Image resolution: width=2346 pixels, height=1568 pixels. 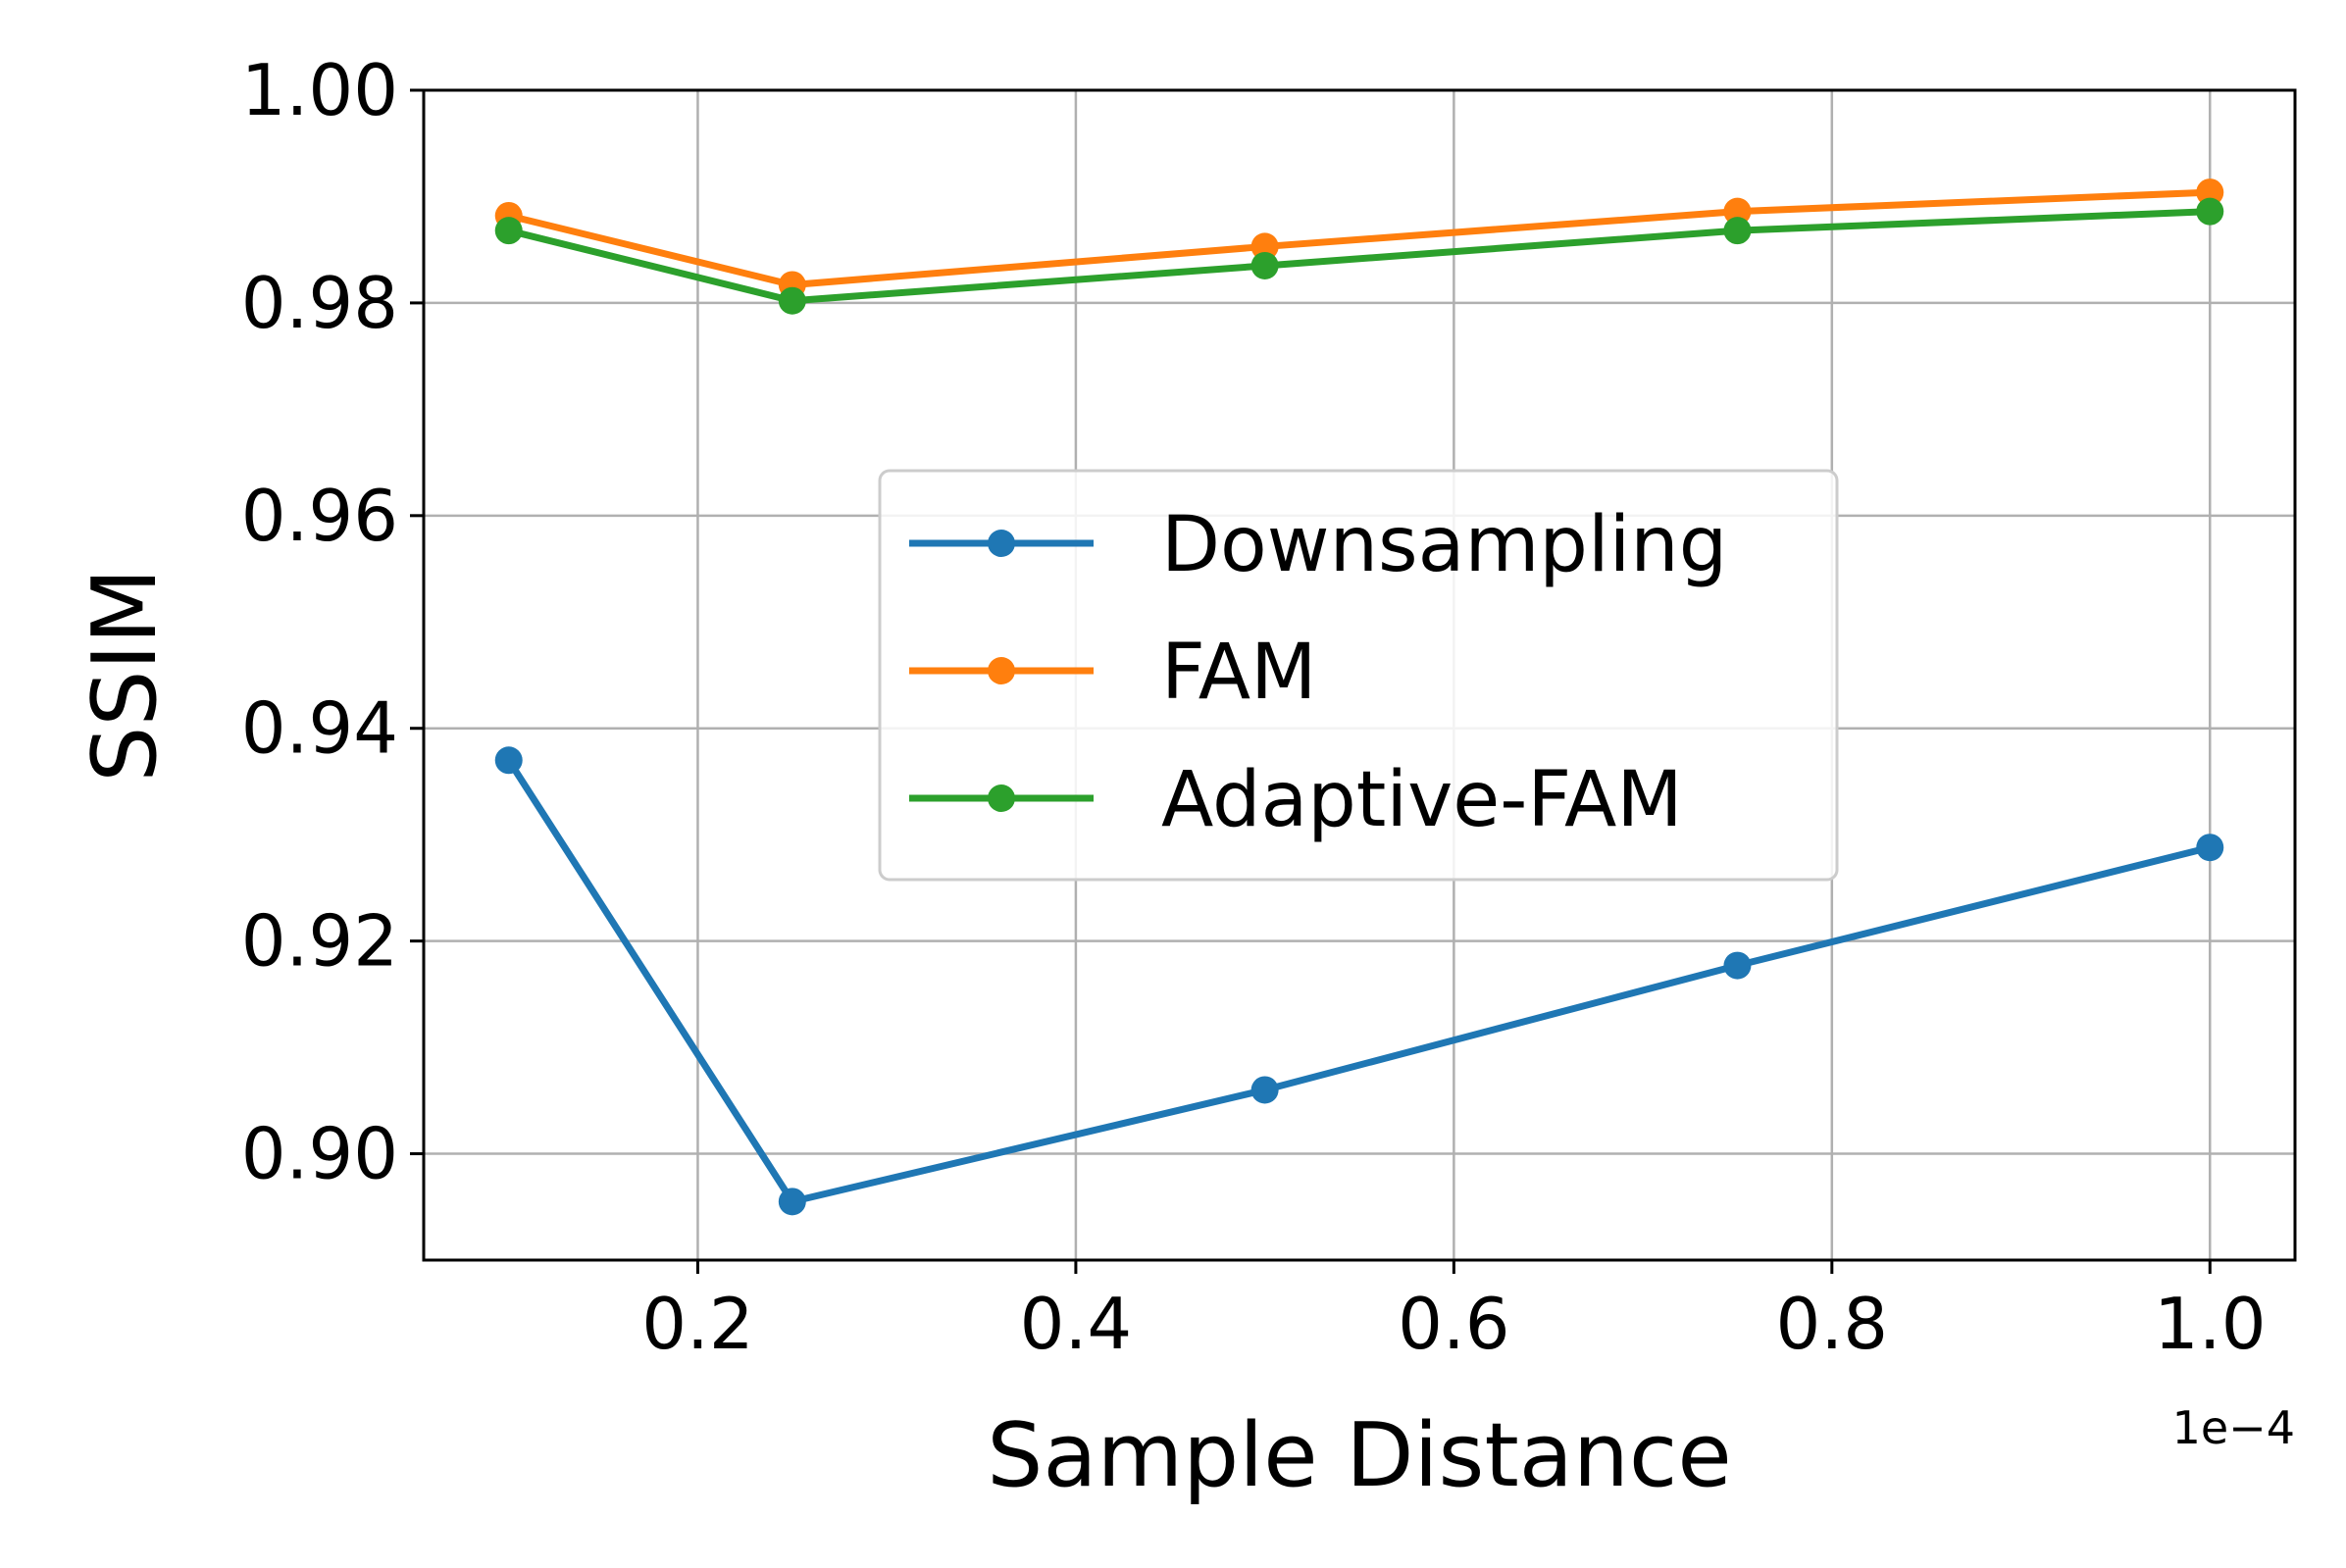 I want to click on series-adaptive-fam, so click(x=1359, y=256).